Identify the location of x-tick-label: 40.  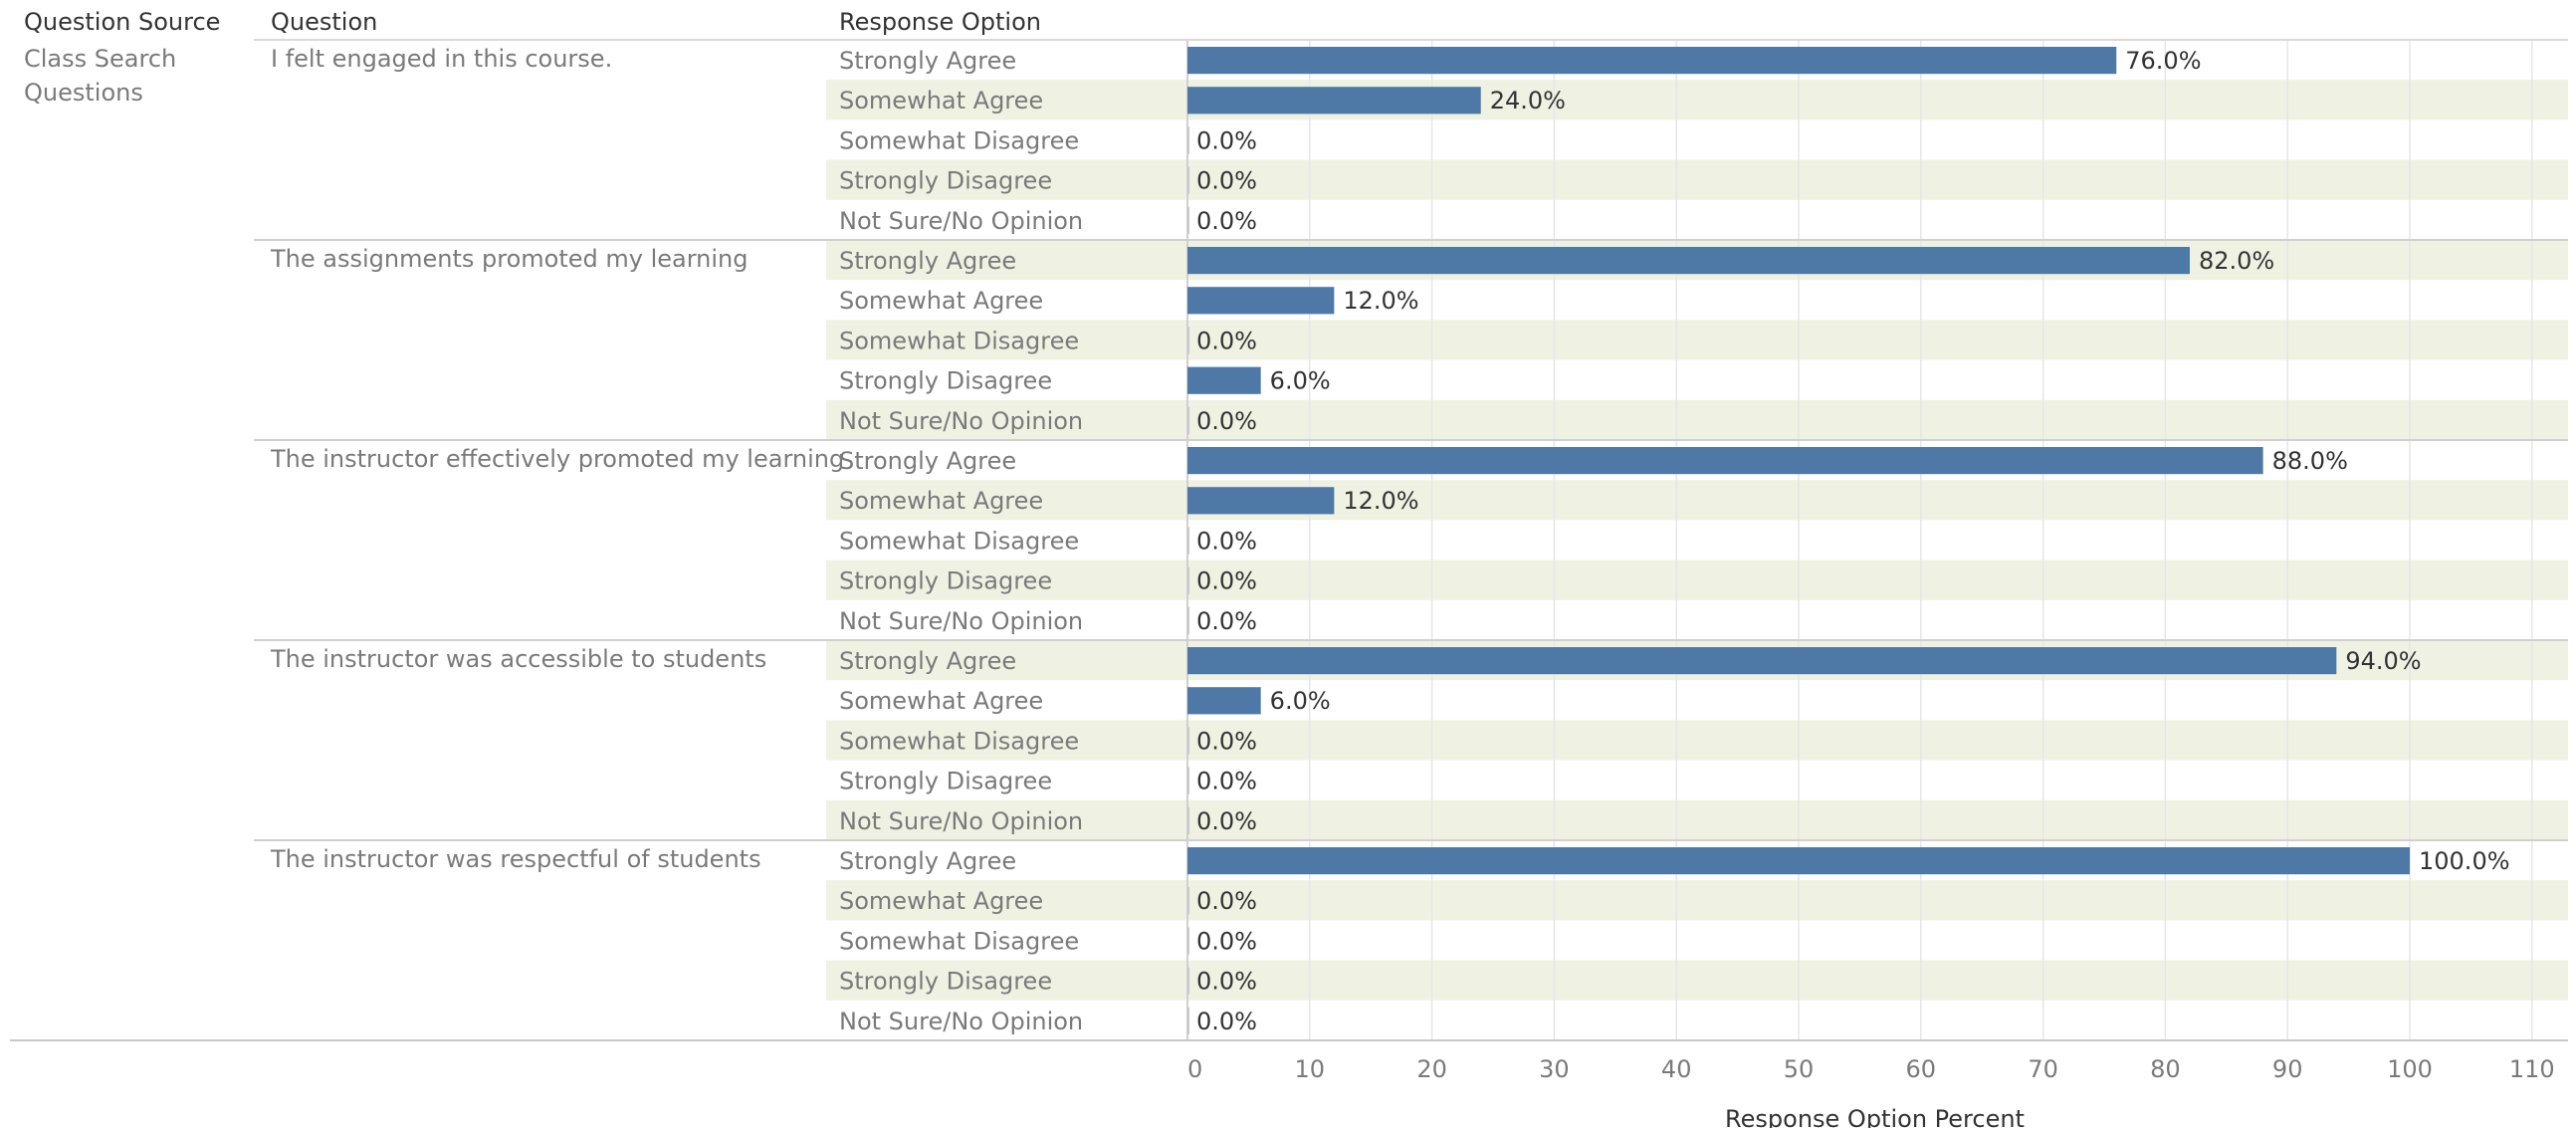
(1676, 1069).